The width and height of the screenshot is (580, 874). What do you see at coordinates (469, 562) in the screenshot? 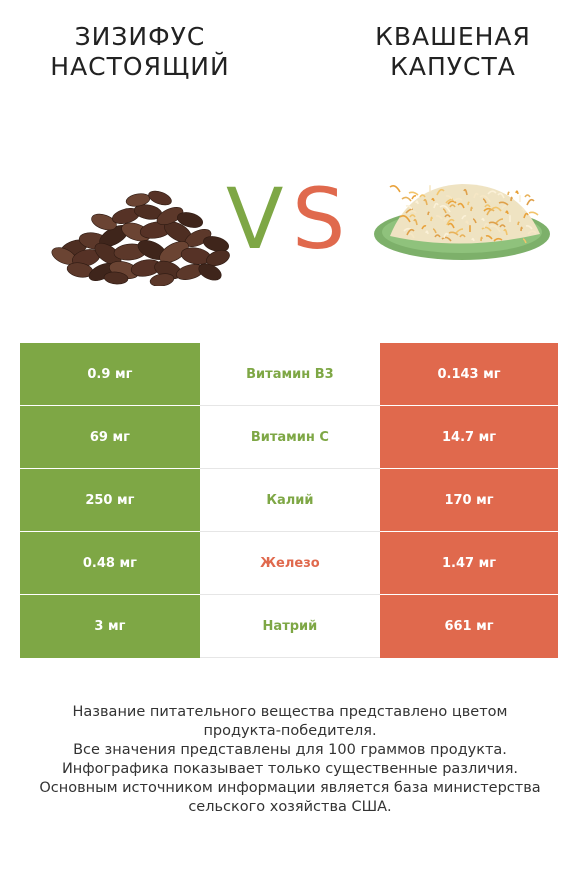
I see `right-value: 1.47 мг` at bounding box center [469, 562].